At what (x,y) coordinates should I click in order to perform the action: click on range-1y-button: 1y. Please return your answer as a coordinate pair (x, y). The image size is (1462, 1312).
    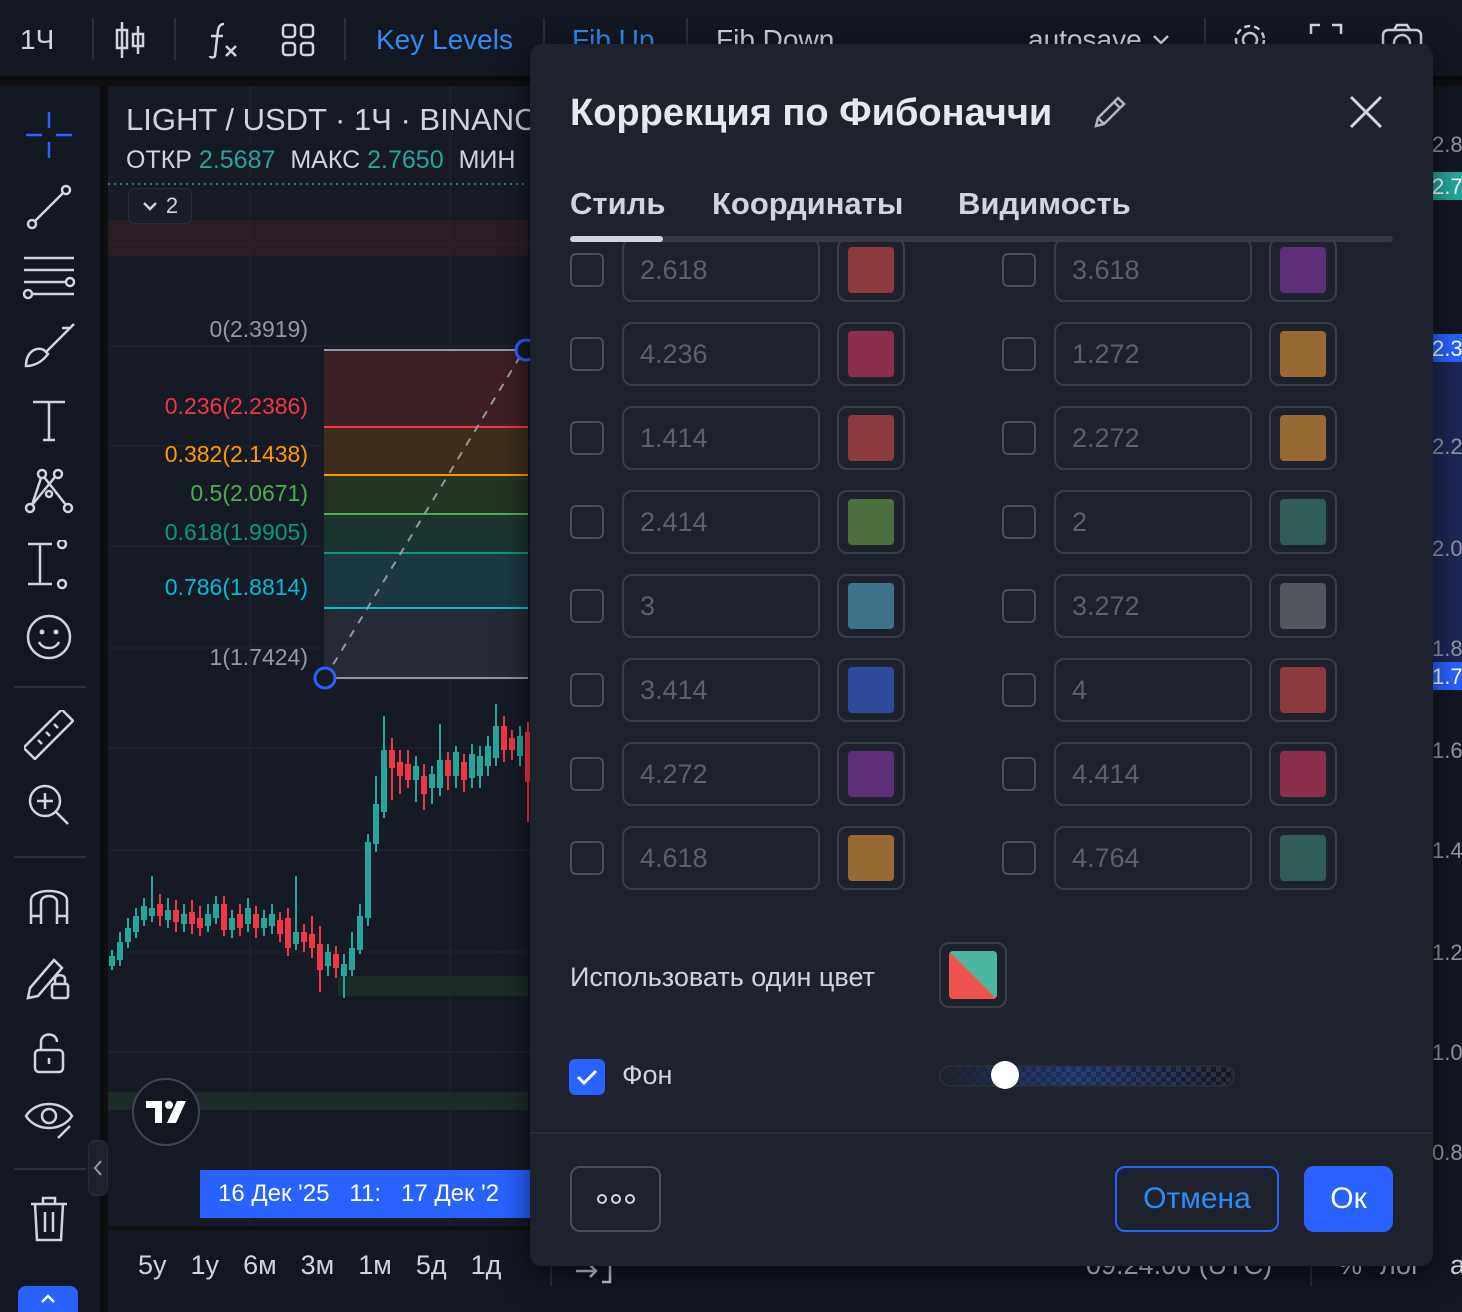
    Looking at the image, I should click on (205, 1265).